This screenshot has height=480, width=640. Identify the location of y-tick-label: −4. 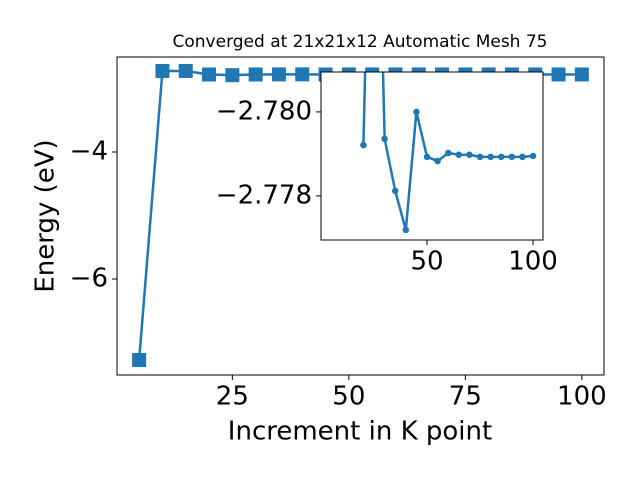
(89, 151).